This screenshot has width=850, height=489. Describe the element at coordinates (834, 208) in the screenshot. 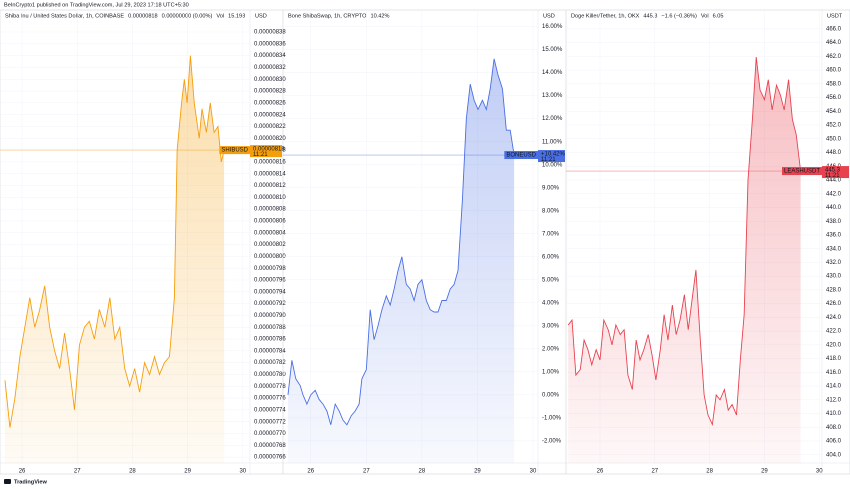

I see `y-tick-label: 440.0` at that location.